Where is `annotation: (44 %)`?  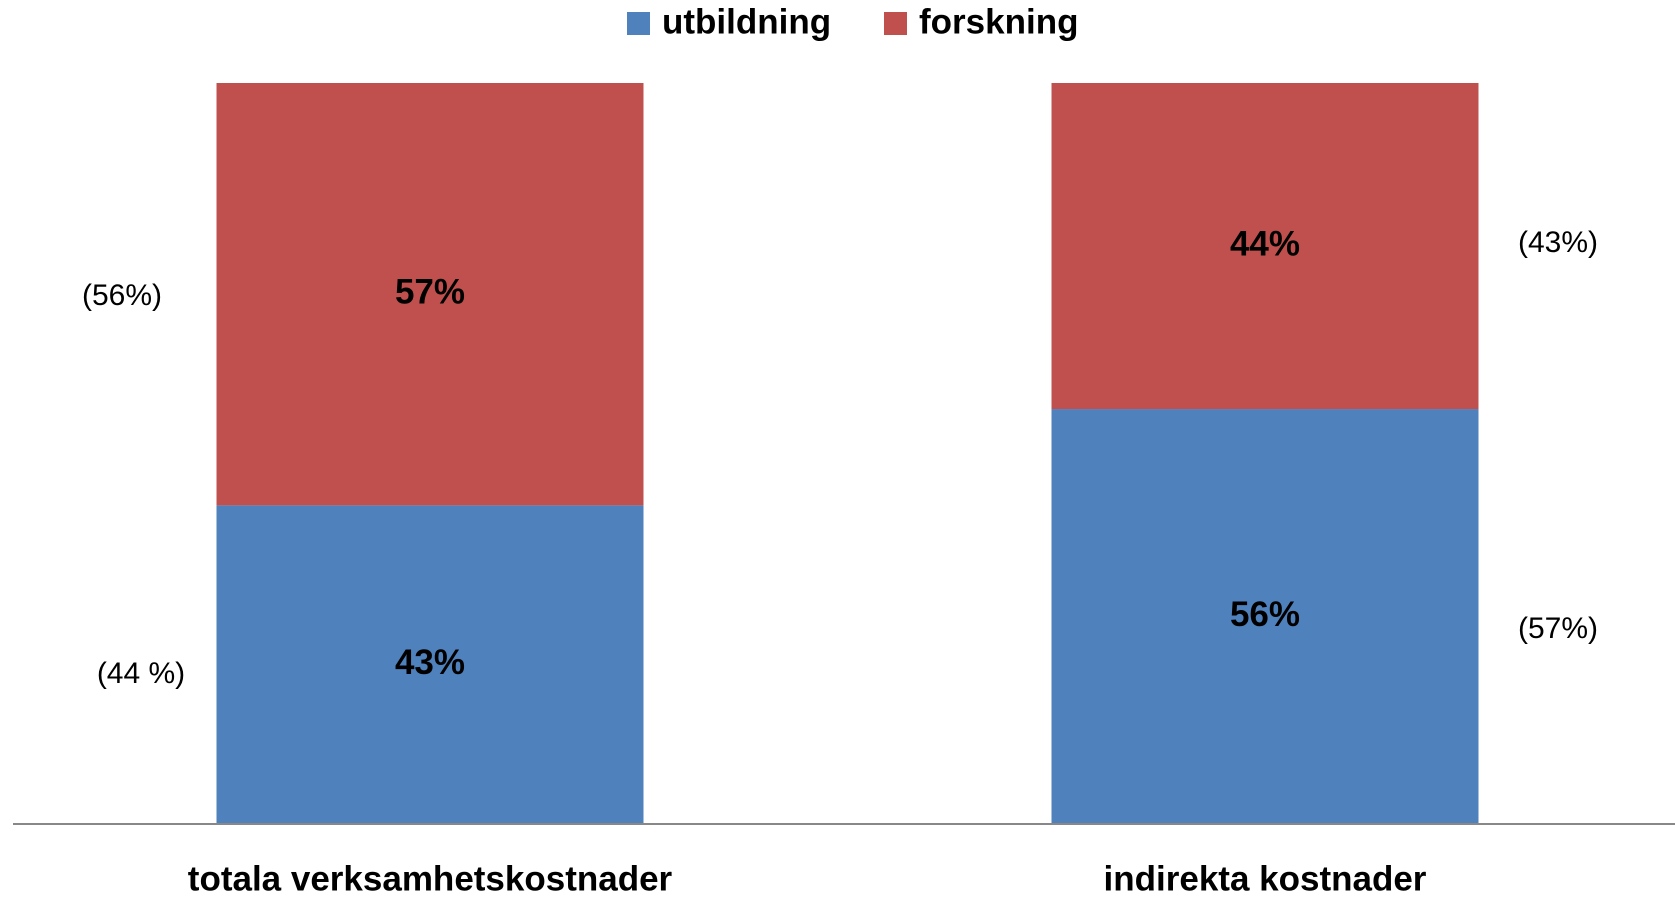
annotation: (44 %) is located at coordinates (141, 673).